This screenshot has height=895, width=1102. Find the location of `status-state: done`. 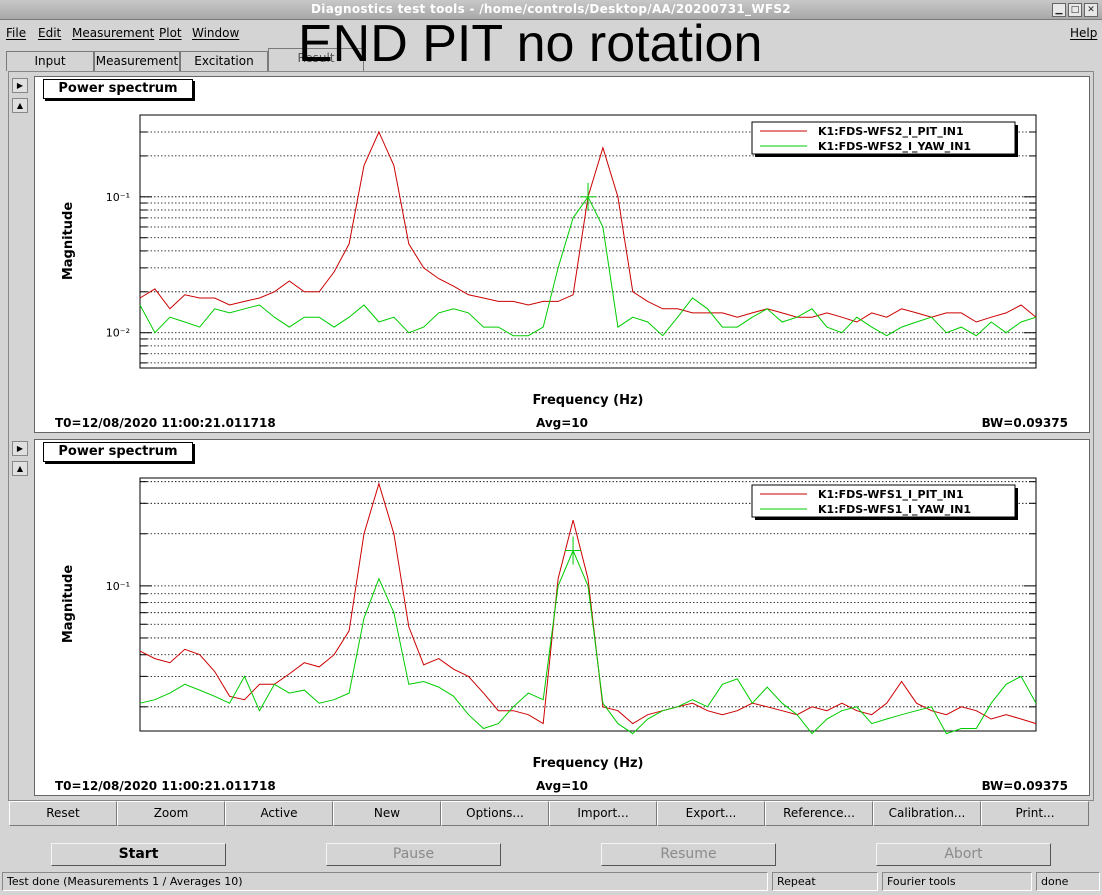

status-state: done is located at coordinates (1068, 881).